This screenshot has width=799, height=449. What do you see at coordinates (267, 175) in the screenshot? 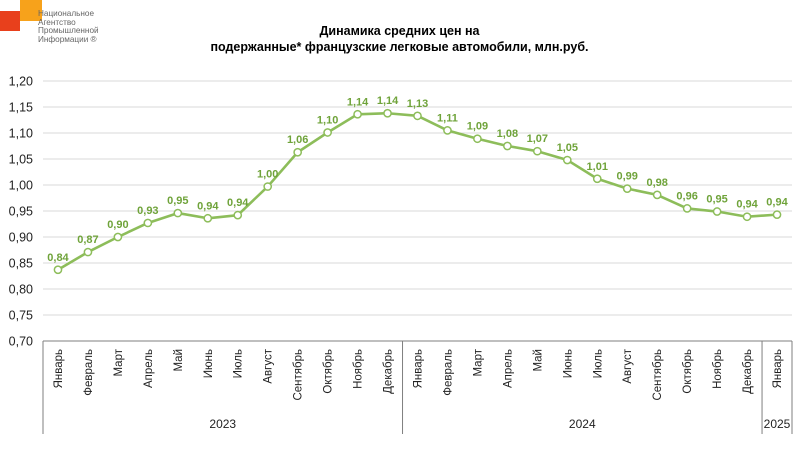
I see `data-label: 1,00` at bounding box center [267, 175].